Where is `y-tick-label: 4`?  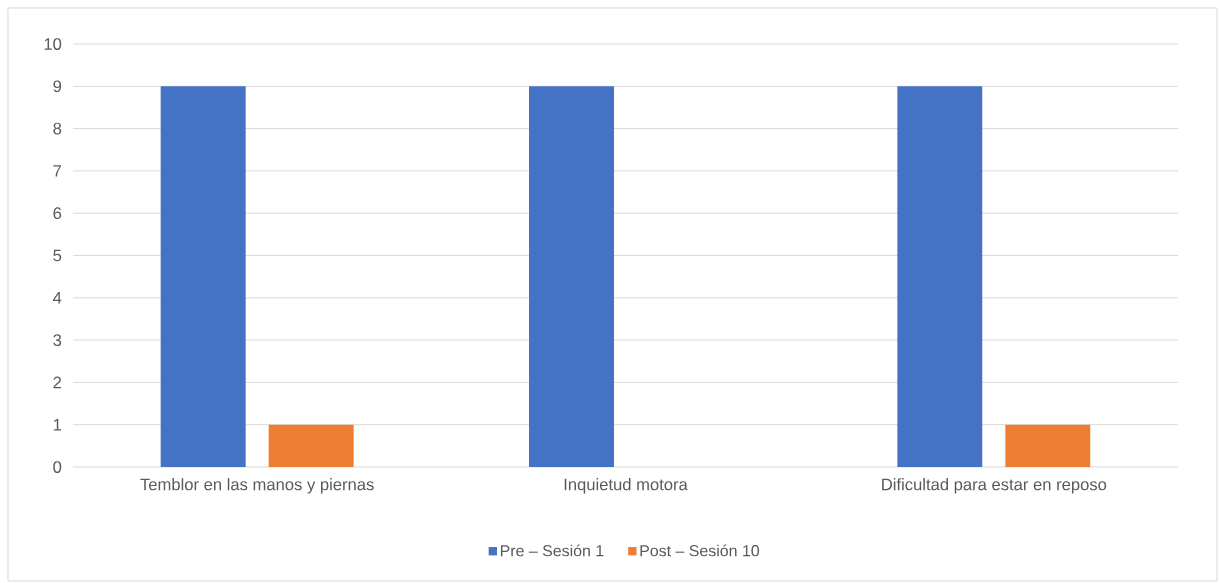 y-tick-label: 4 is located at coordinates (57, 298).